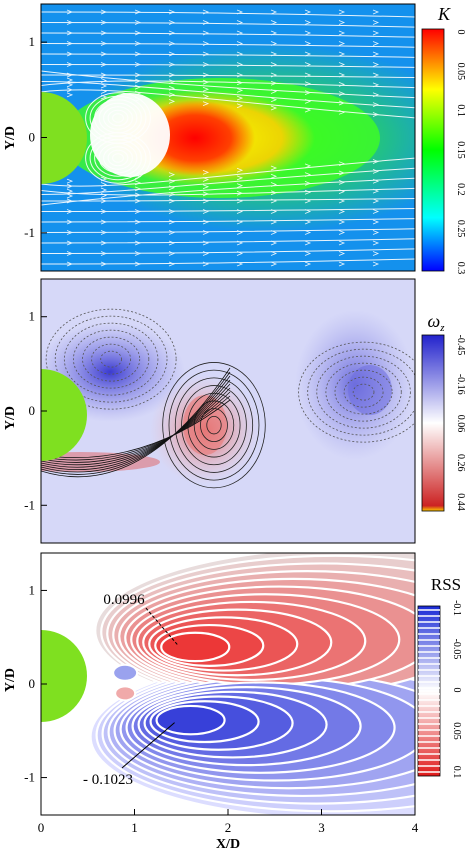 The height and width of the screenshot is (856, 474). What do you see at coordinates (32, 410) in the screenshot?
I see `y-tick-label: 0` at bounding box center [32, 410].